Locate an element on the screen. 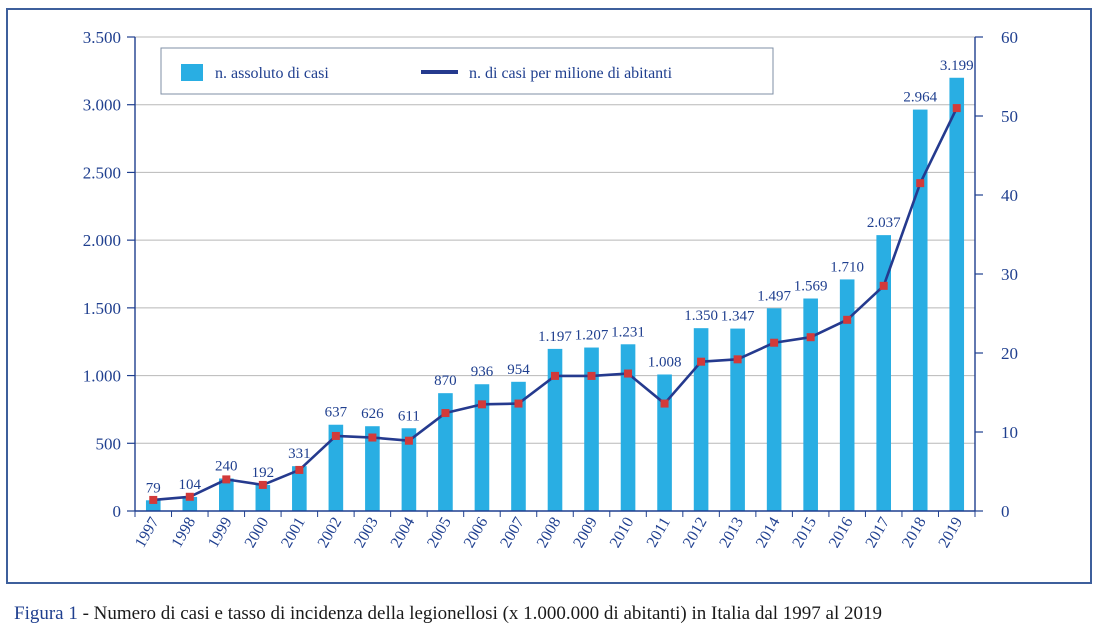 The width and height of the screenshot is (1100, 639). bar-data-label: 611 is located at coordinates (409, 416).